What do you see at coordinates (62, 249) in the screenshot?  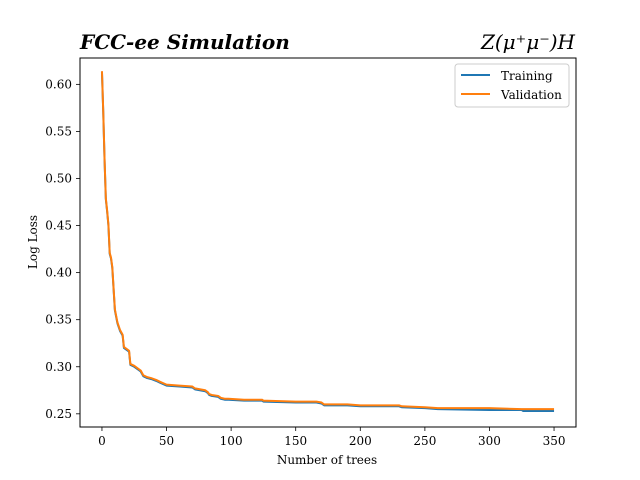 I see `y-axis-ticks: 0.25 0.30 0.35 0.40 0.45 0.50 0.55 0.60` at bounding box center [62, 249].